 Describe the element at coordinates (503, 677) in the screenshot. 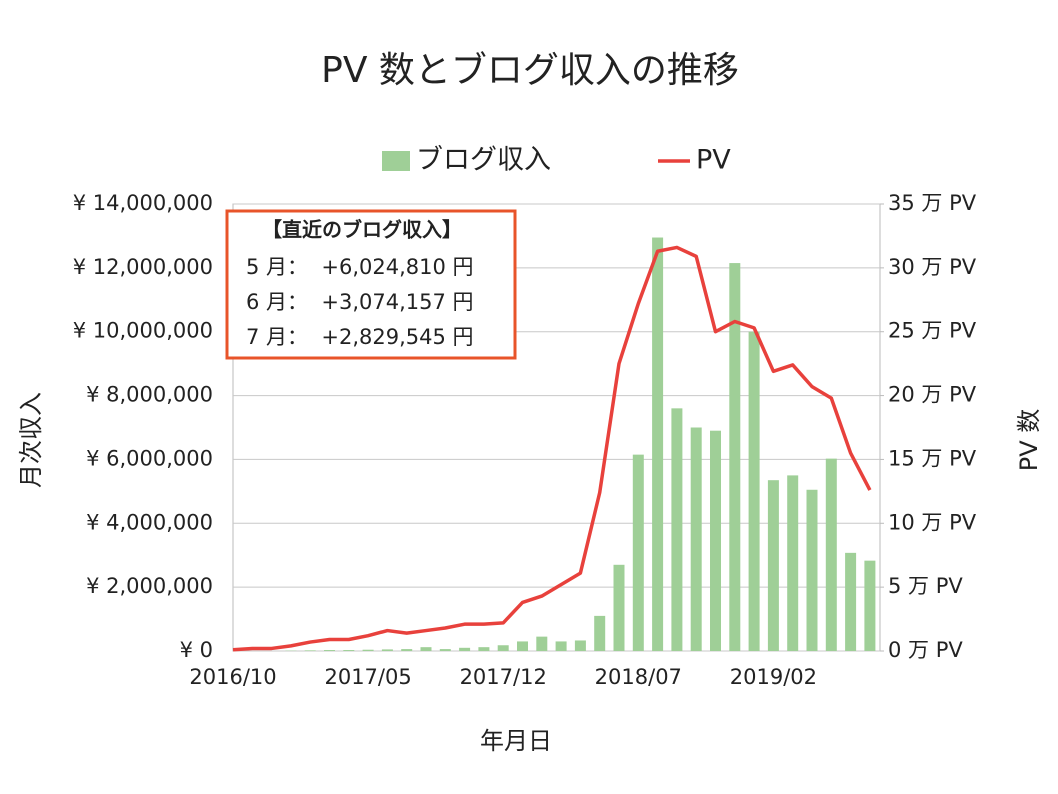

I see `x-tick-label: 2017/12` at that location.